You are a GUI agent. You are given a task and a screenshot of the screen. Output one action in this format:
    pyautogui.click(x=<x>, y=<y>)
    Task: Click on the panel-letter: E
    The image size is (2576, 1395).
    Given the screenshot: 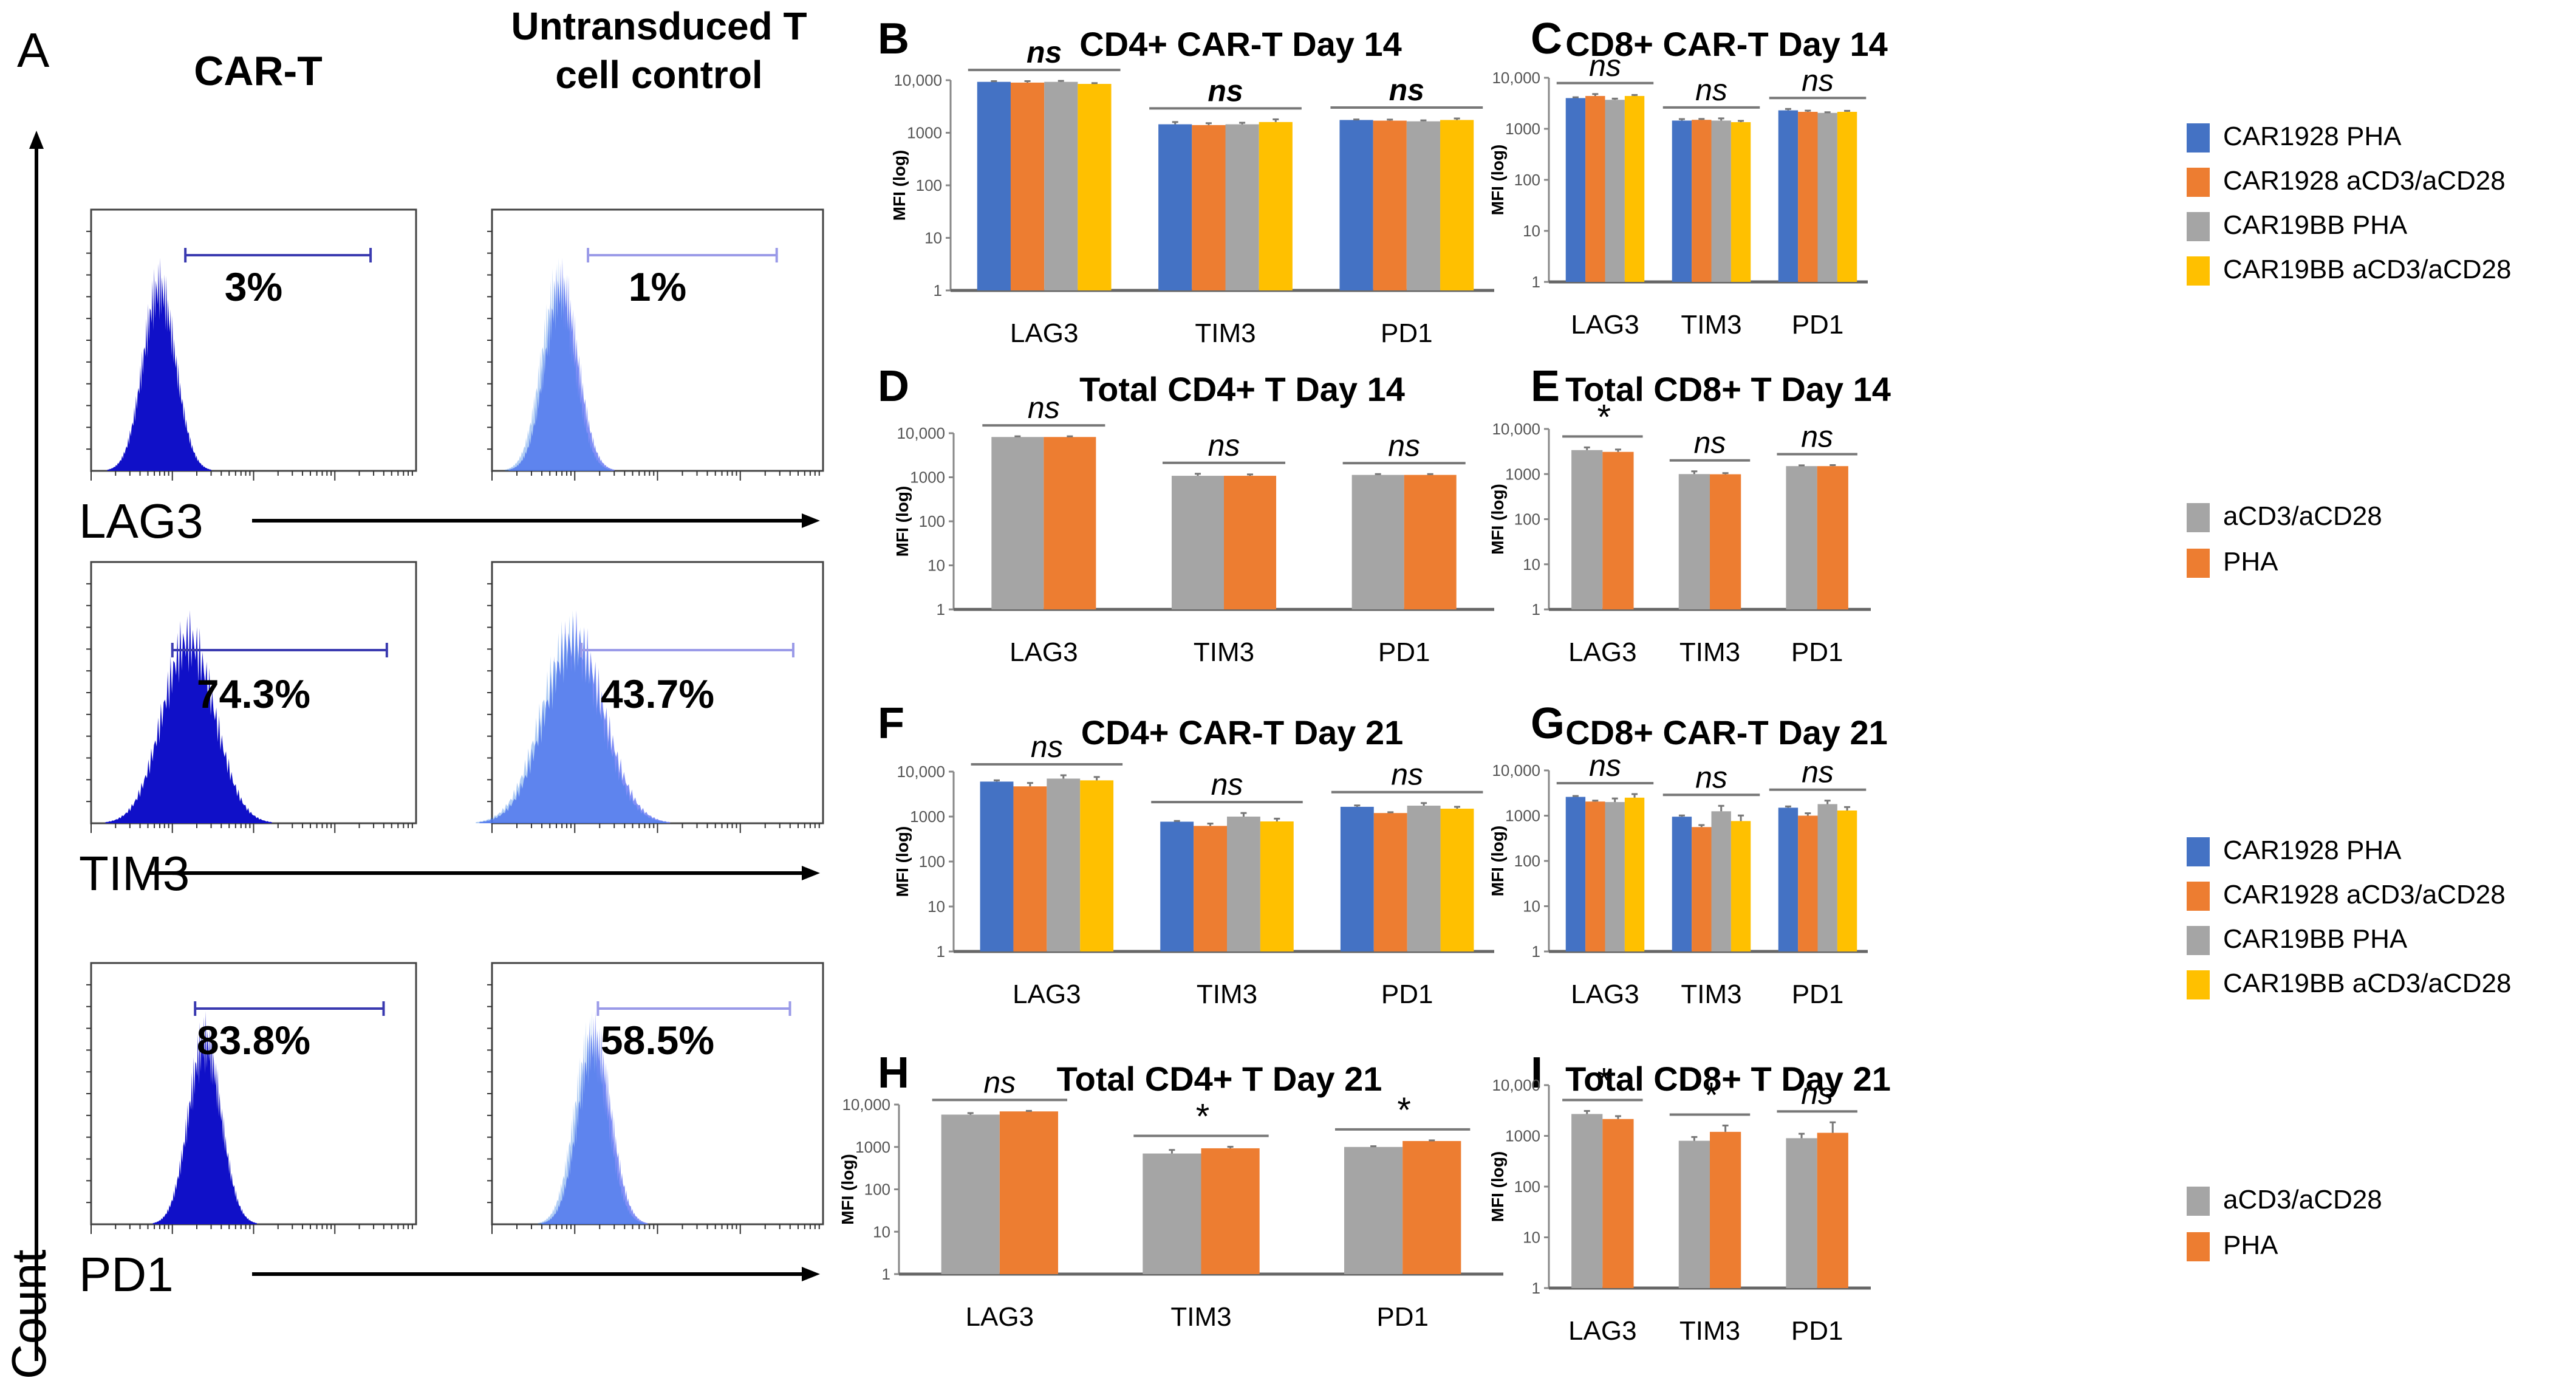 What is the action you would take?
    pyautogui.click(x=1545, y=387)
    